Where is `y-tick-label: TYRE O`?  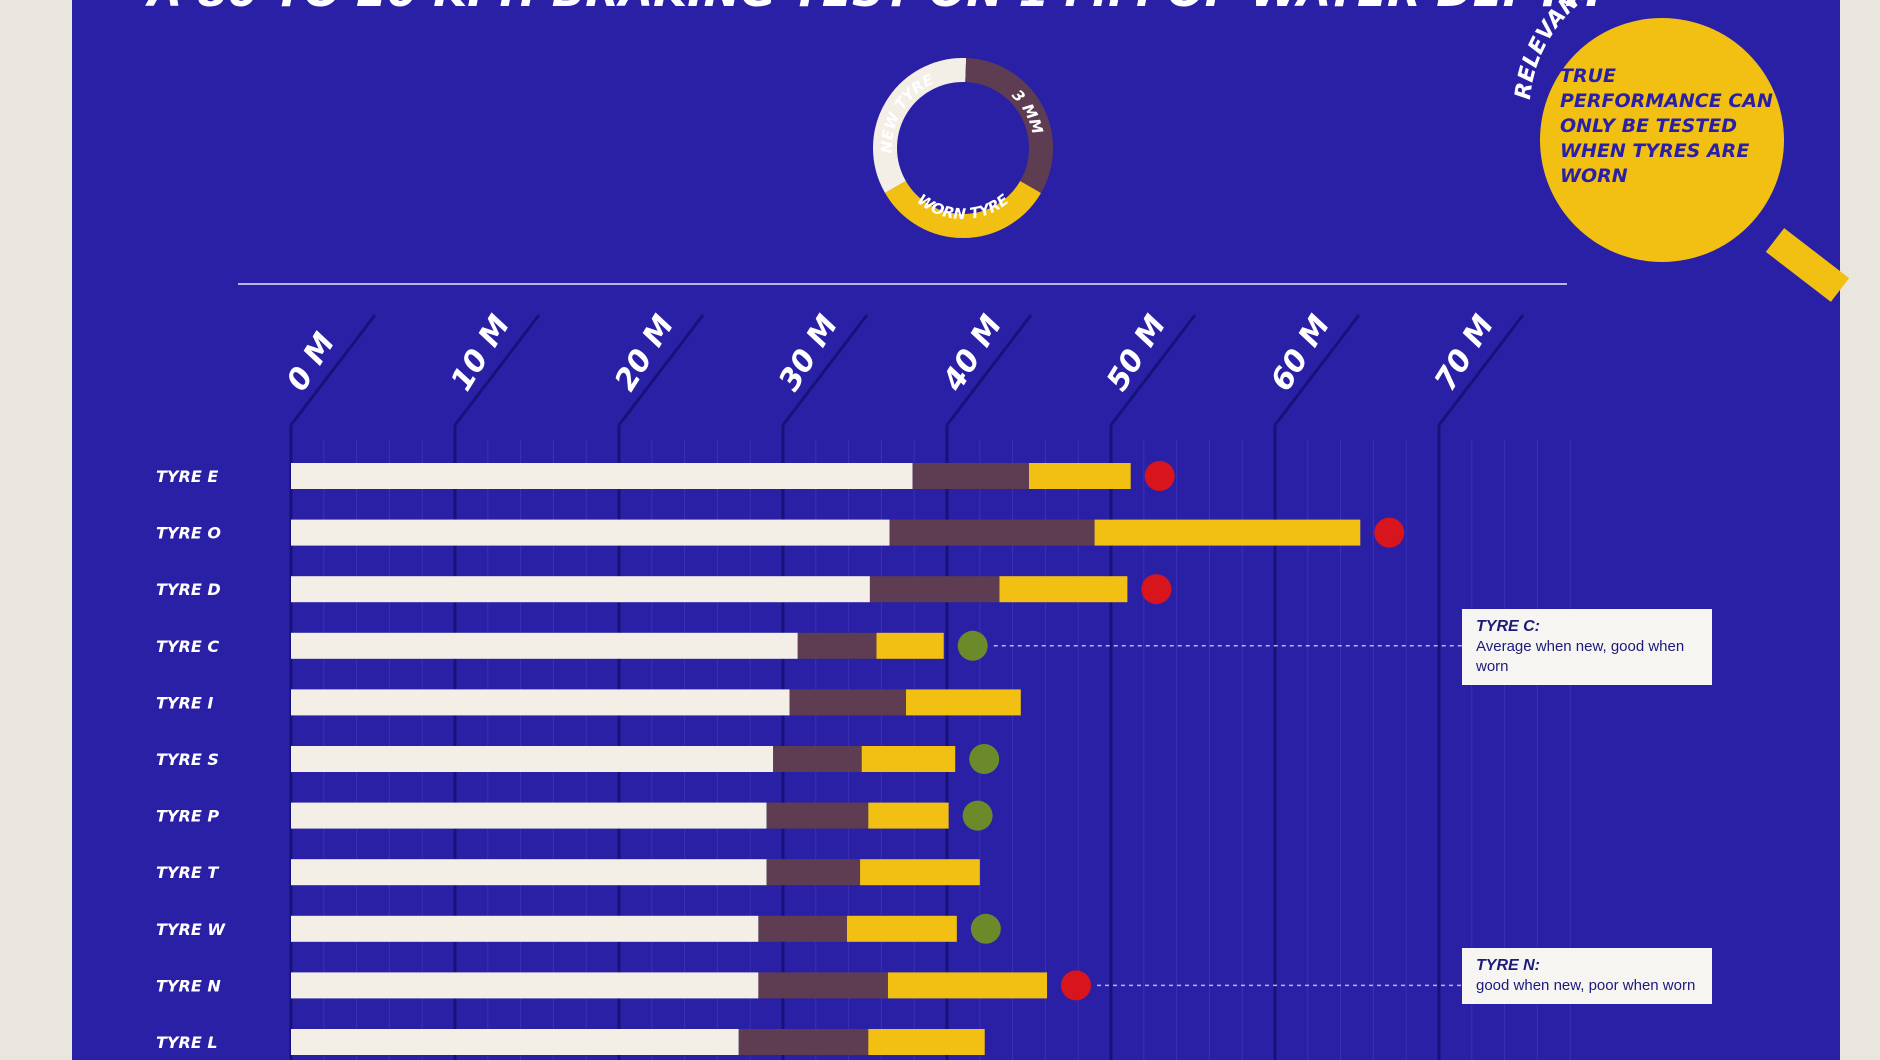 y-tick-label: TYRE O is located at coordinates (188, 533).